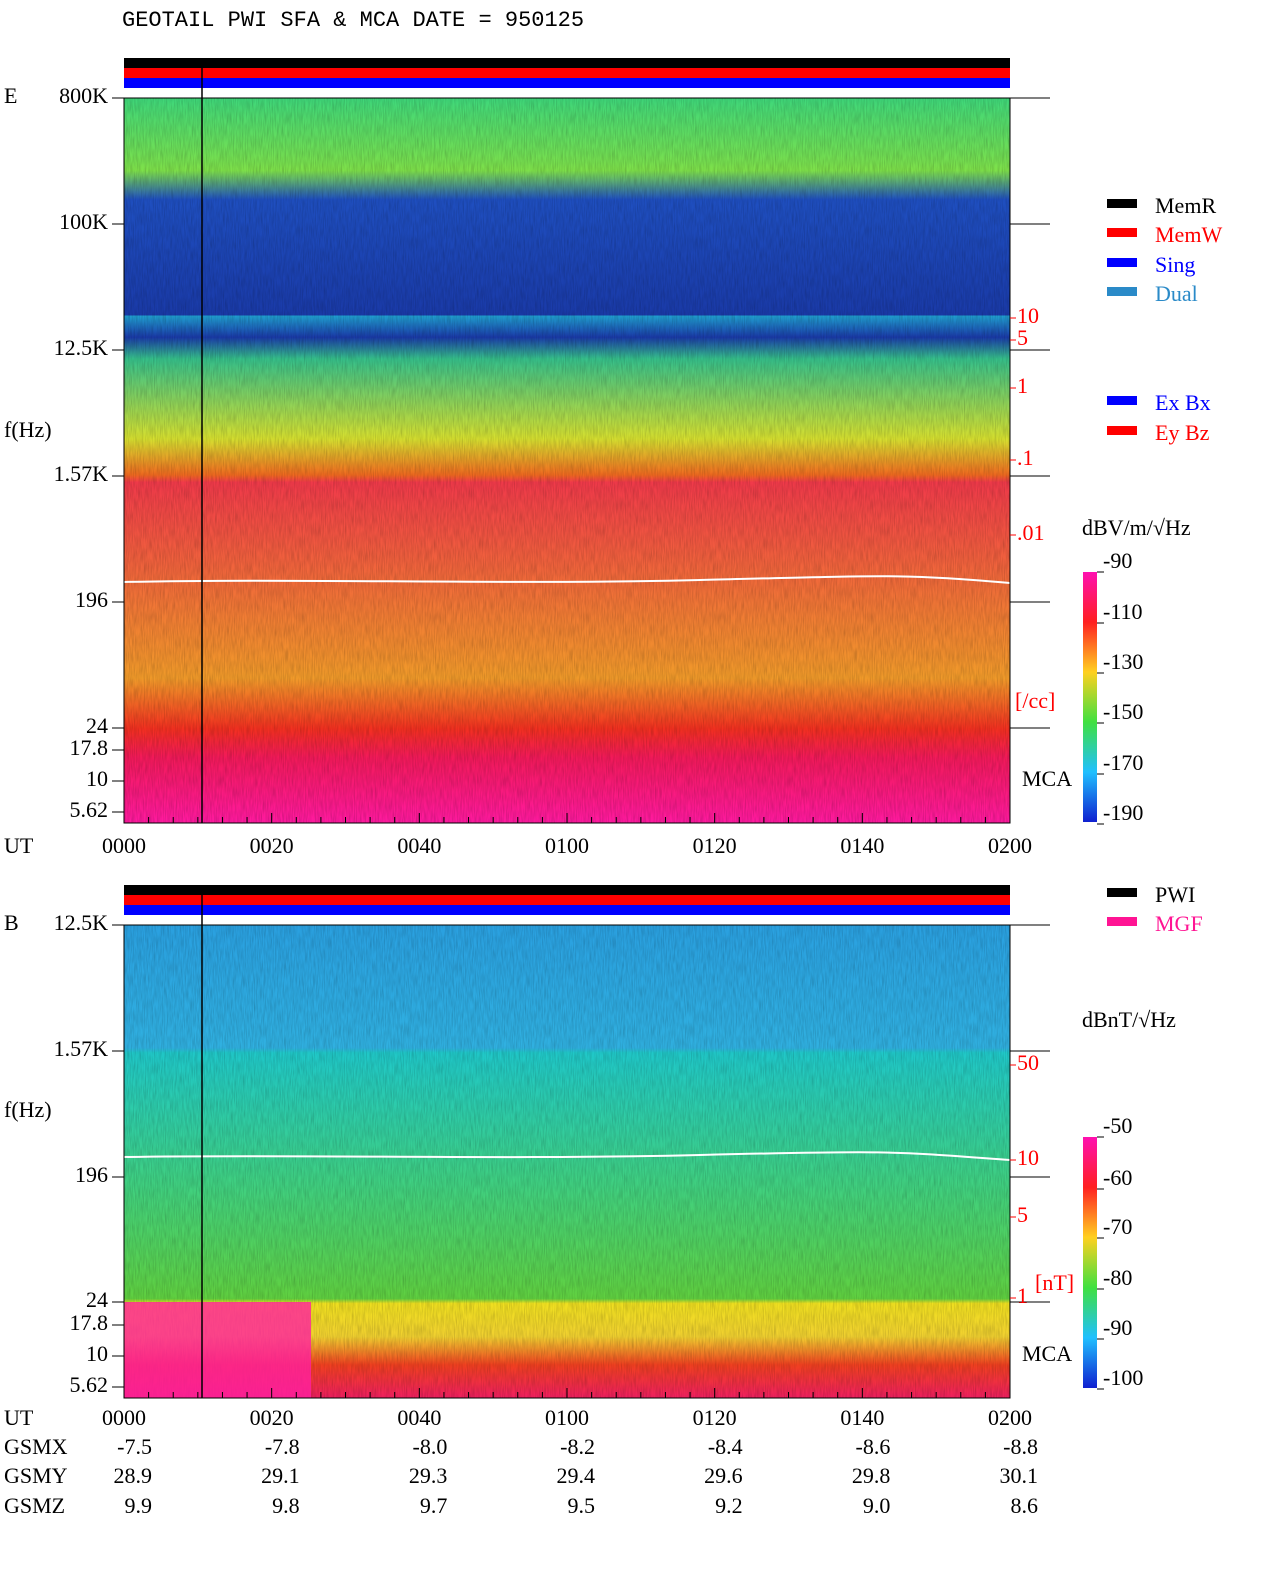  Describe the element at coordinates (10, 95) in the screenshot. I see `panel-label: E` at that location.